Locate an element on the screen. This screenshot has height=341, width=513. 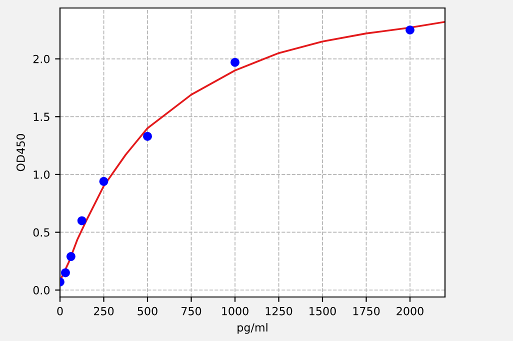
y-tick-label: 2.0 is located at coordinates (41, 59).